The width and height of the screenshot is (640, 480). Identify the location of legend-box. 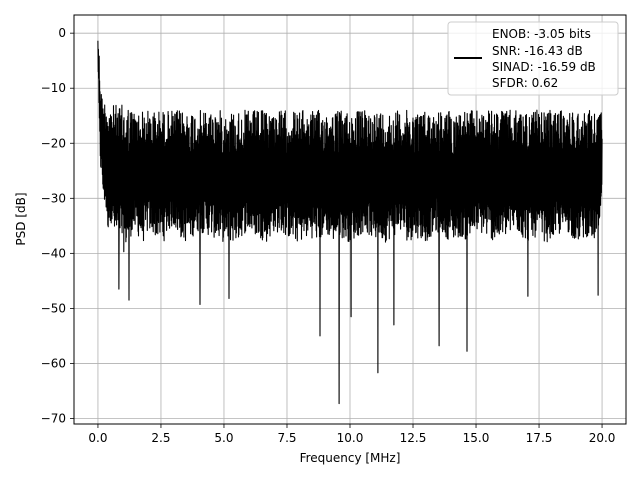
(533, 58).